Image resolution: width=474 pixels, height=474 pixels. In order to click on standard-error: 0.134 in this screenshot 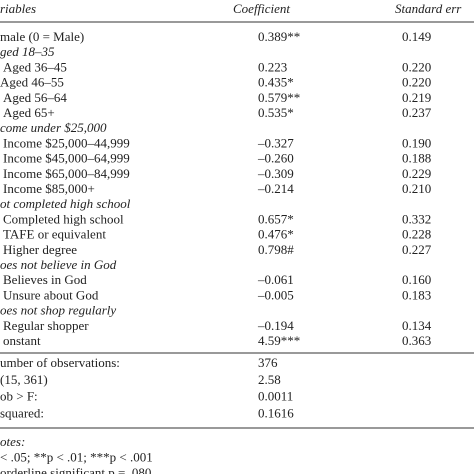, I will do `click(417, 325)`.